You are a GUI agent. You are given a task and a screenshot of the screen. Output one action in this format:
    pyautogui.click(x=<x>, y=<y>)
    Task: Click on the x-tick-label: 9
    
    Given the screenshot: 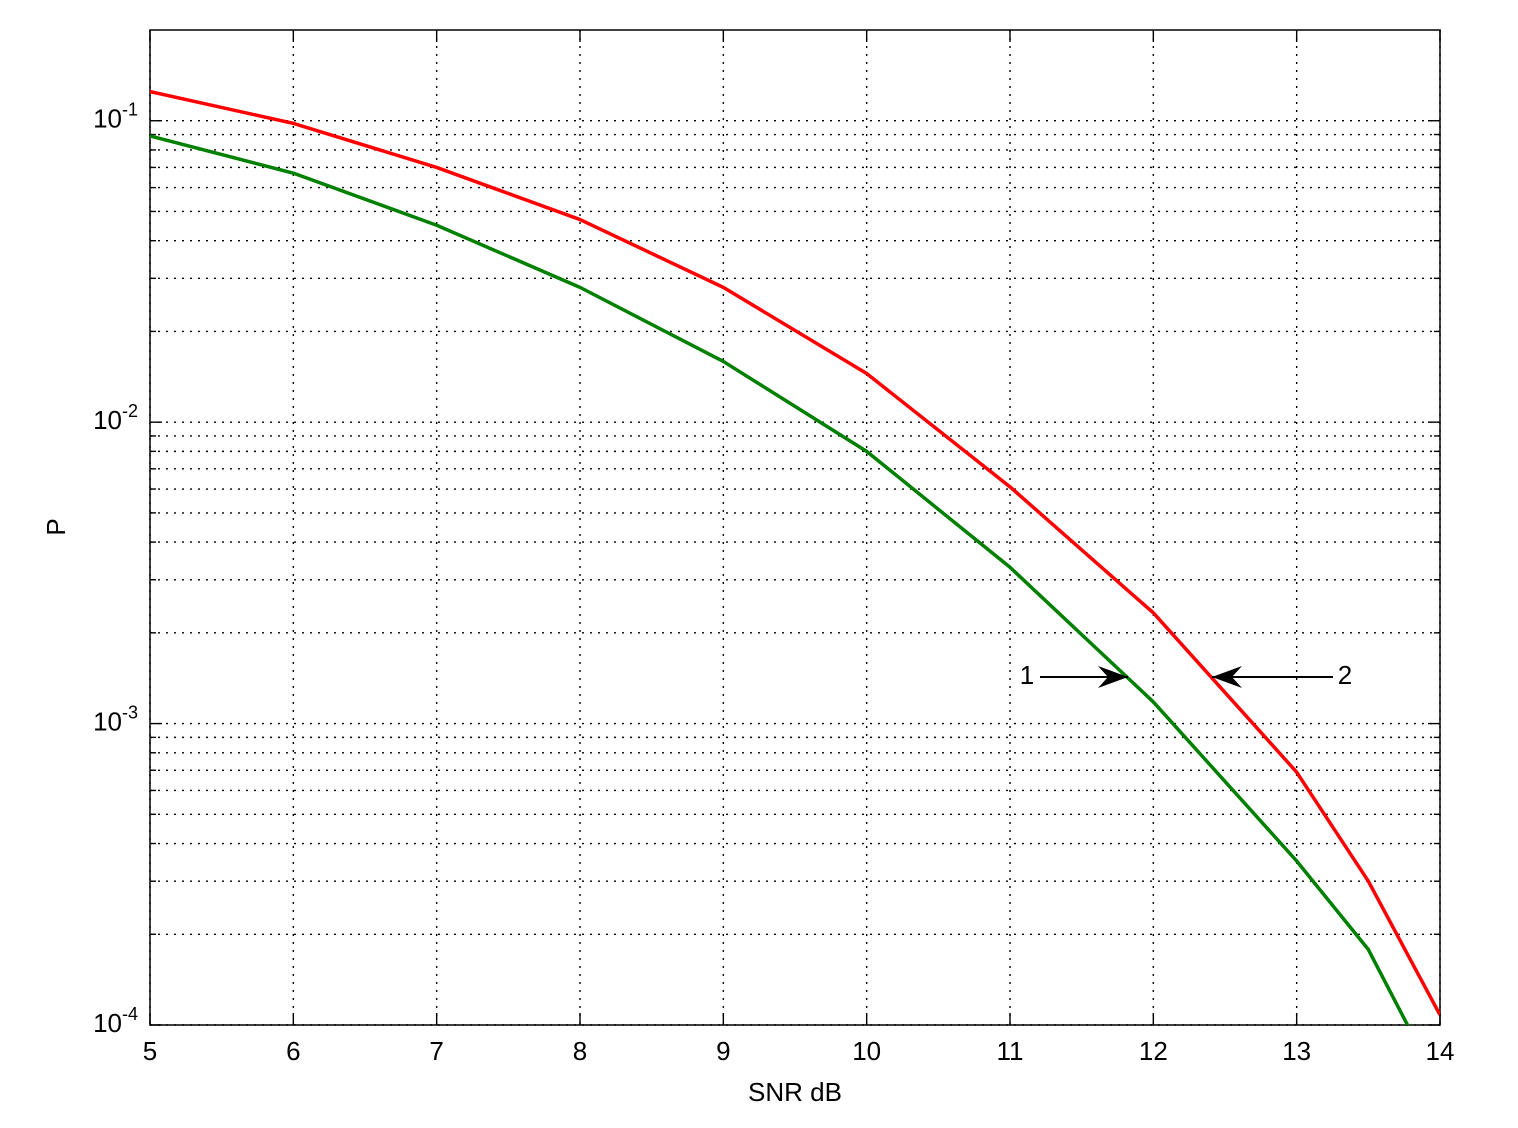 What is the action you would take?
    pyautogui.click(x=723, y=1051)
    